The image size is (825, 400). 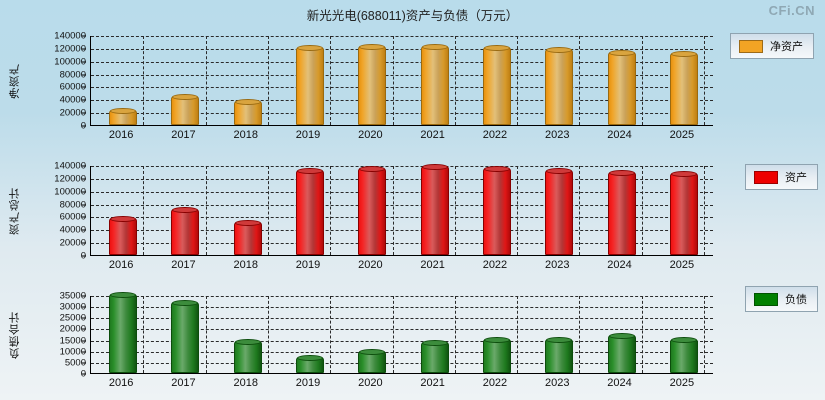 I want to click on y-axis-title-label: 净资产, so click(x=15, y=81).